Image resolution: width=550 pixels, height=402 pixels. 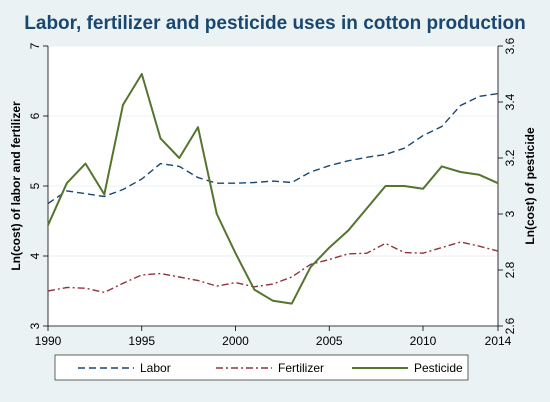 What do you see at coordinates (48, 341) in the screenshot?
I see `x-tick-label: 1990` at bounding box center [48, 341].